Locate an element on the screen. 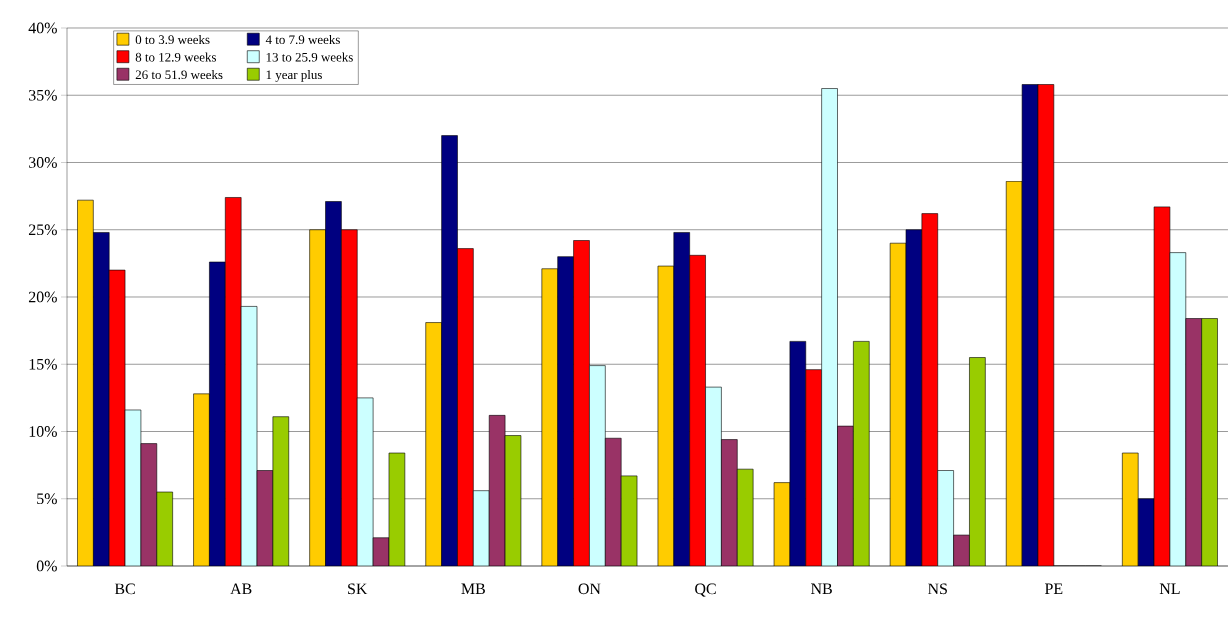 This screenshot has width=1228, height=618. x-tick-label: BC is located at coordinates (124, 589).